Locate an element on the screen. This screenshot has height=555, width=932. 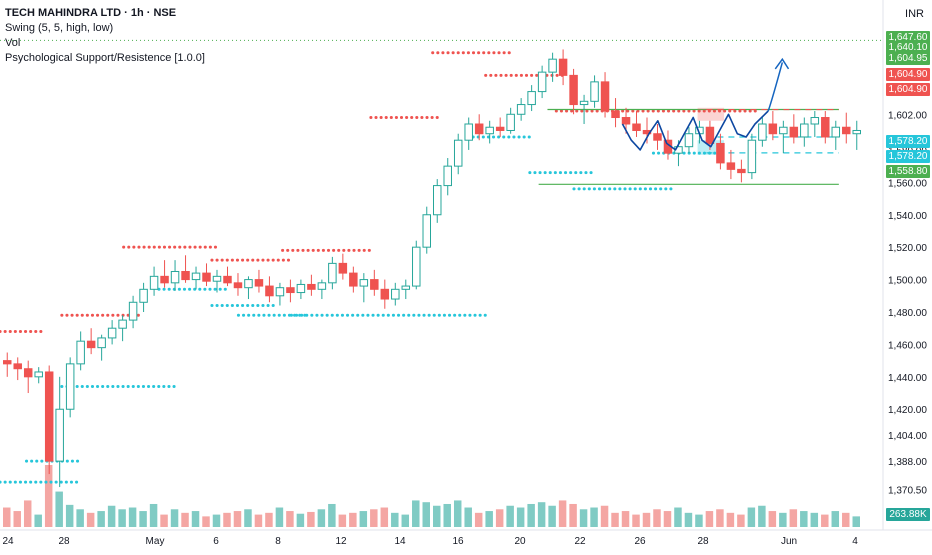
y-tick-label: 1,388.00 is located at coordinates (907, 462).